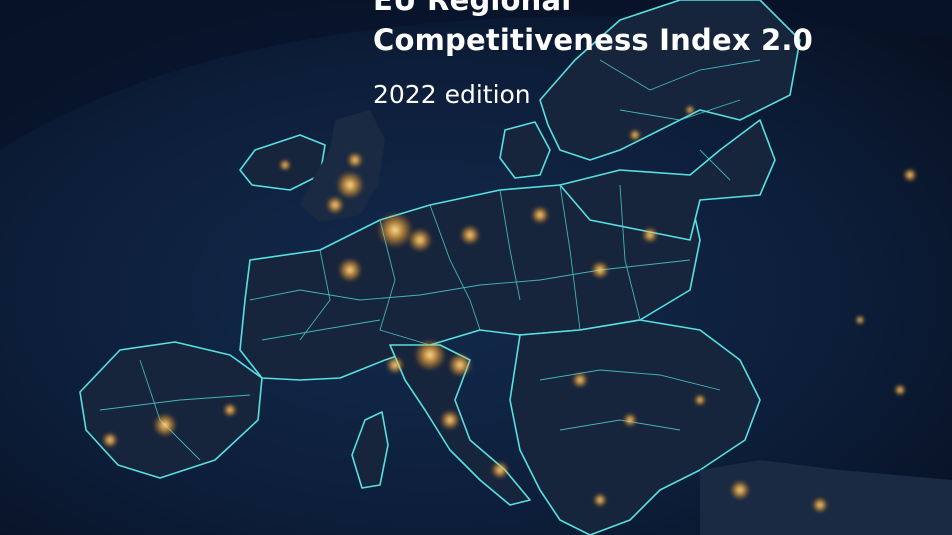 The height and width of the screenshot is (535, 952). What do you see at coordinates (593, 40) in the screenshot?
I see `report-title-line-2: Competitiveness Index 2.0` at bounding box center [593, 40].